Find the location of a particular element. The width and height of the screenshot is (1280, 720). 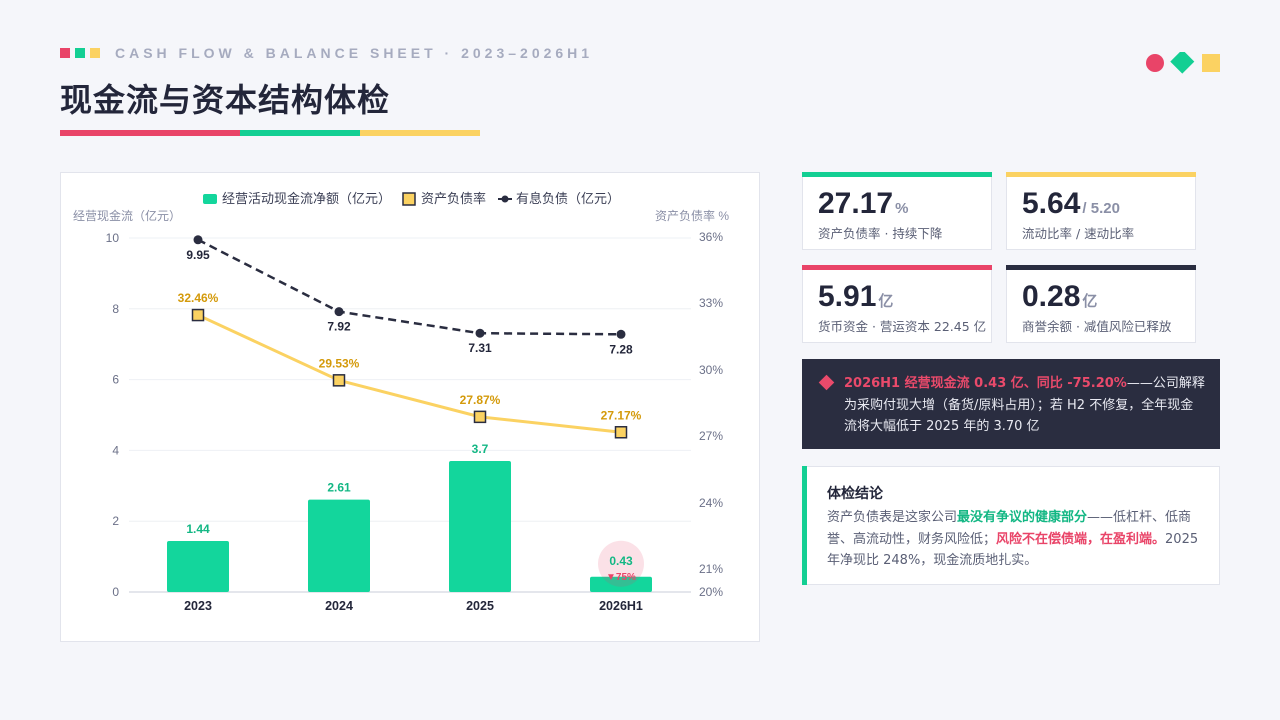

bar-data-label: 0.43 is located at coordinates (621, 561).